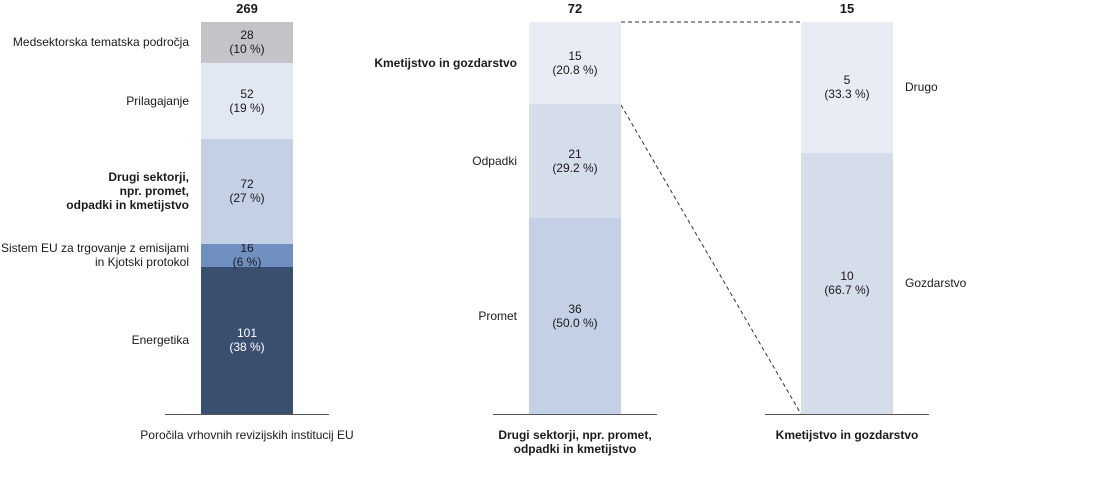 The height and width of the screenshot is (479, 1097). I want to click on share-label: (33.3 %), so click(847, 94).